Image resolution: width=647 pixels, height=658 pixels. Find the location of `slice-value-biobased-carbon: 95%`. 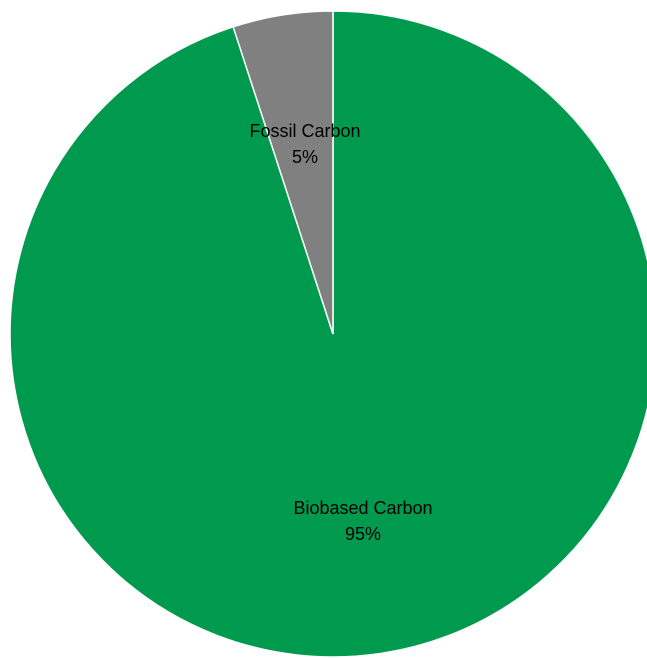

slice-value-biobased-carbon: 95% is located at coordinates (363, 534).